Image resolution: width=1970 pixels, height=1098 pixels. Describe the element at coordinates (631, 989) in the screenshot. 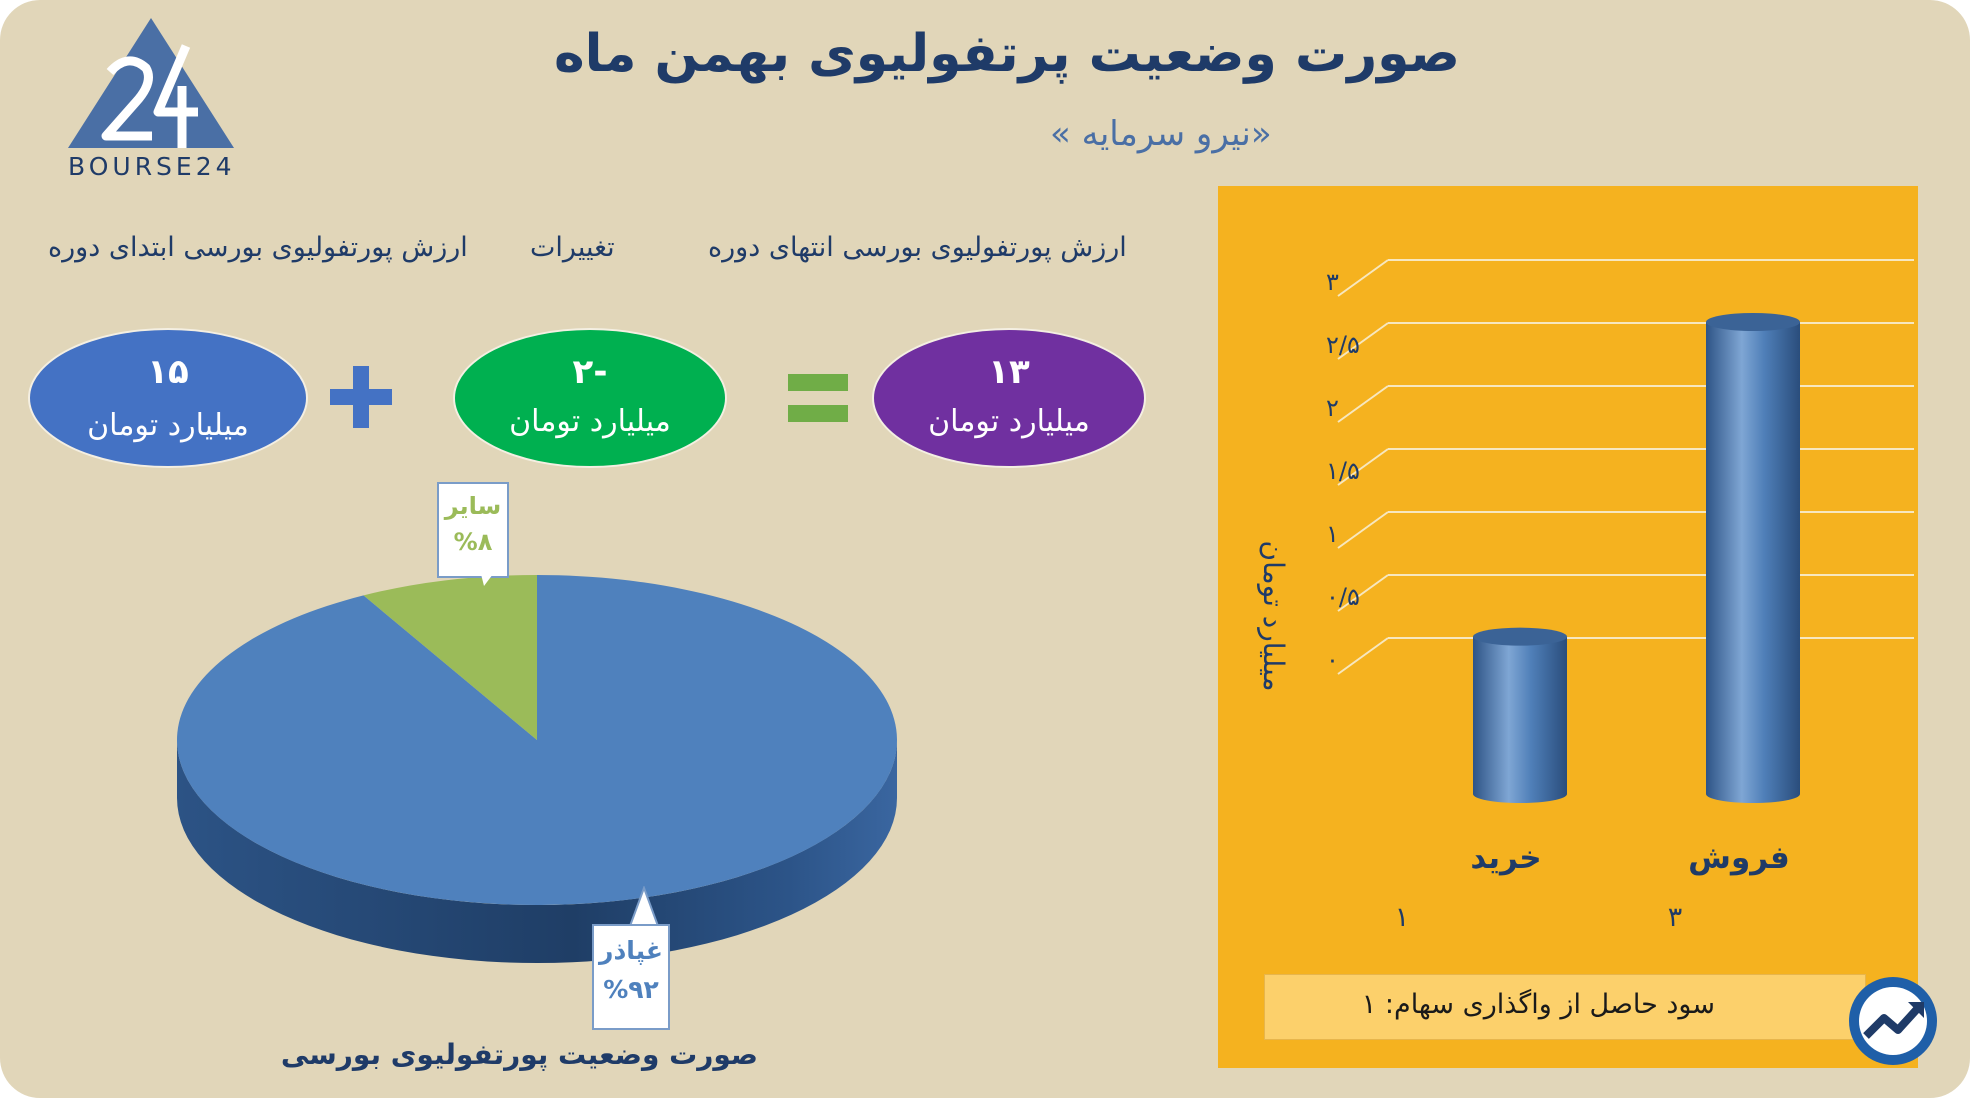

I see `pie-label-main-value: %۹۲` at that location.